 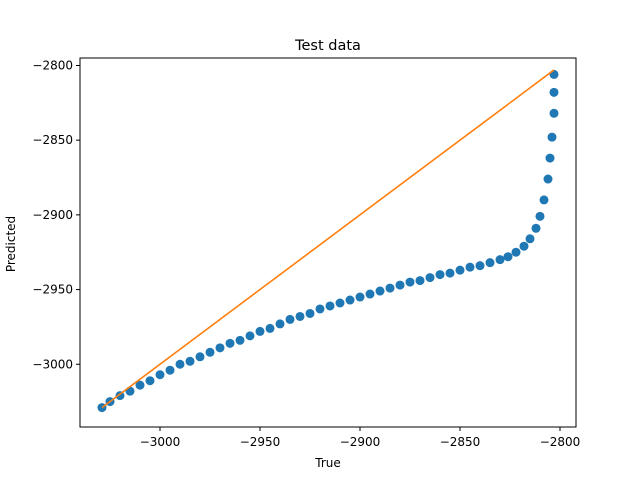 I want to click on y-tick-label: −2950, so click(x=52, y=290).